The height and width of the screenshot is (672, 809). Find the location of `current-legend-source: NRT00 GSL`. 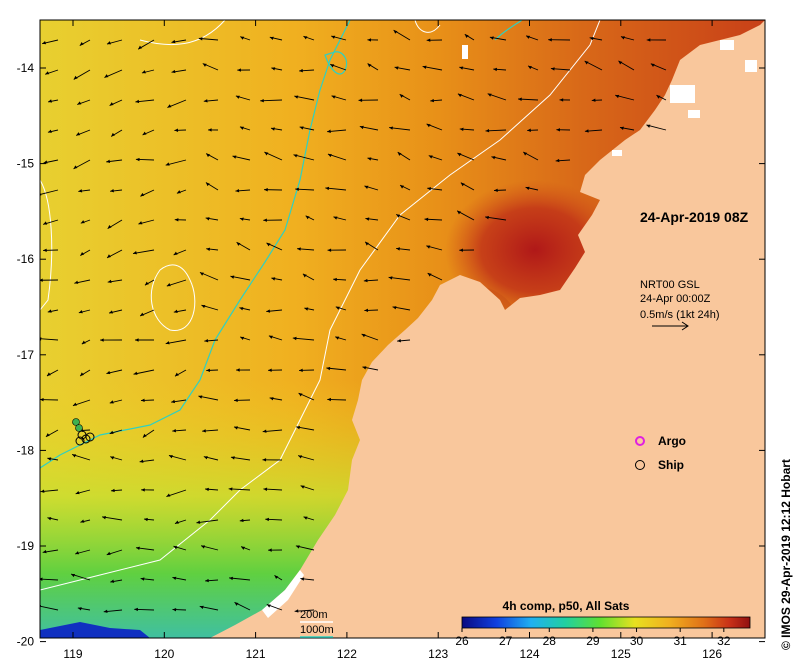

current-legend-source: NRT00 GSL is located at coordinates (670, 285).